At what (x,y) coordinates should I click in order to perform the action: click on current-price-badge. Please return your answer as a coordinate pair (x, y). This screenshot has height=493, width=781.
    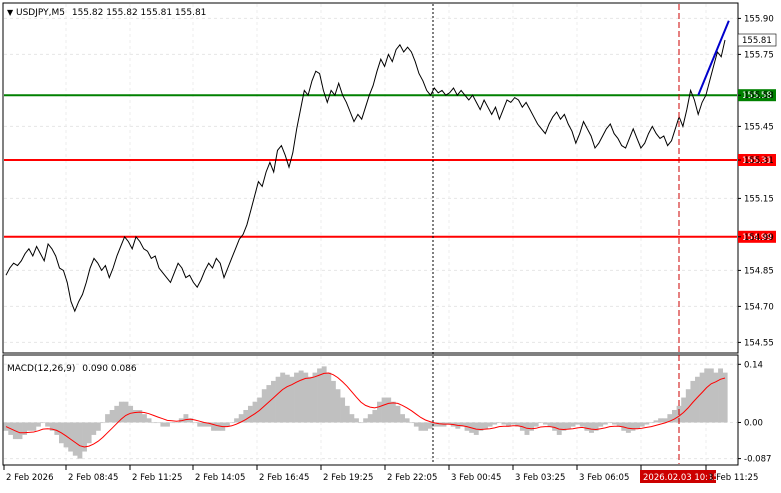
    Looking at the image, I should click on (757, 40).